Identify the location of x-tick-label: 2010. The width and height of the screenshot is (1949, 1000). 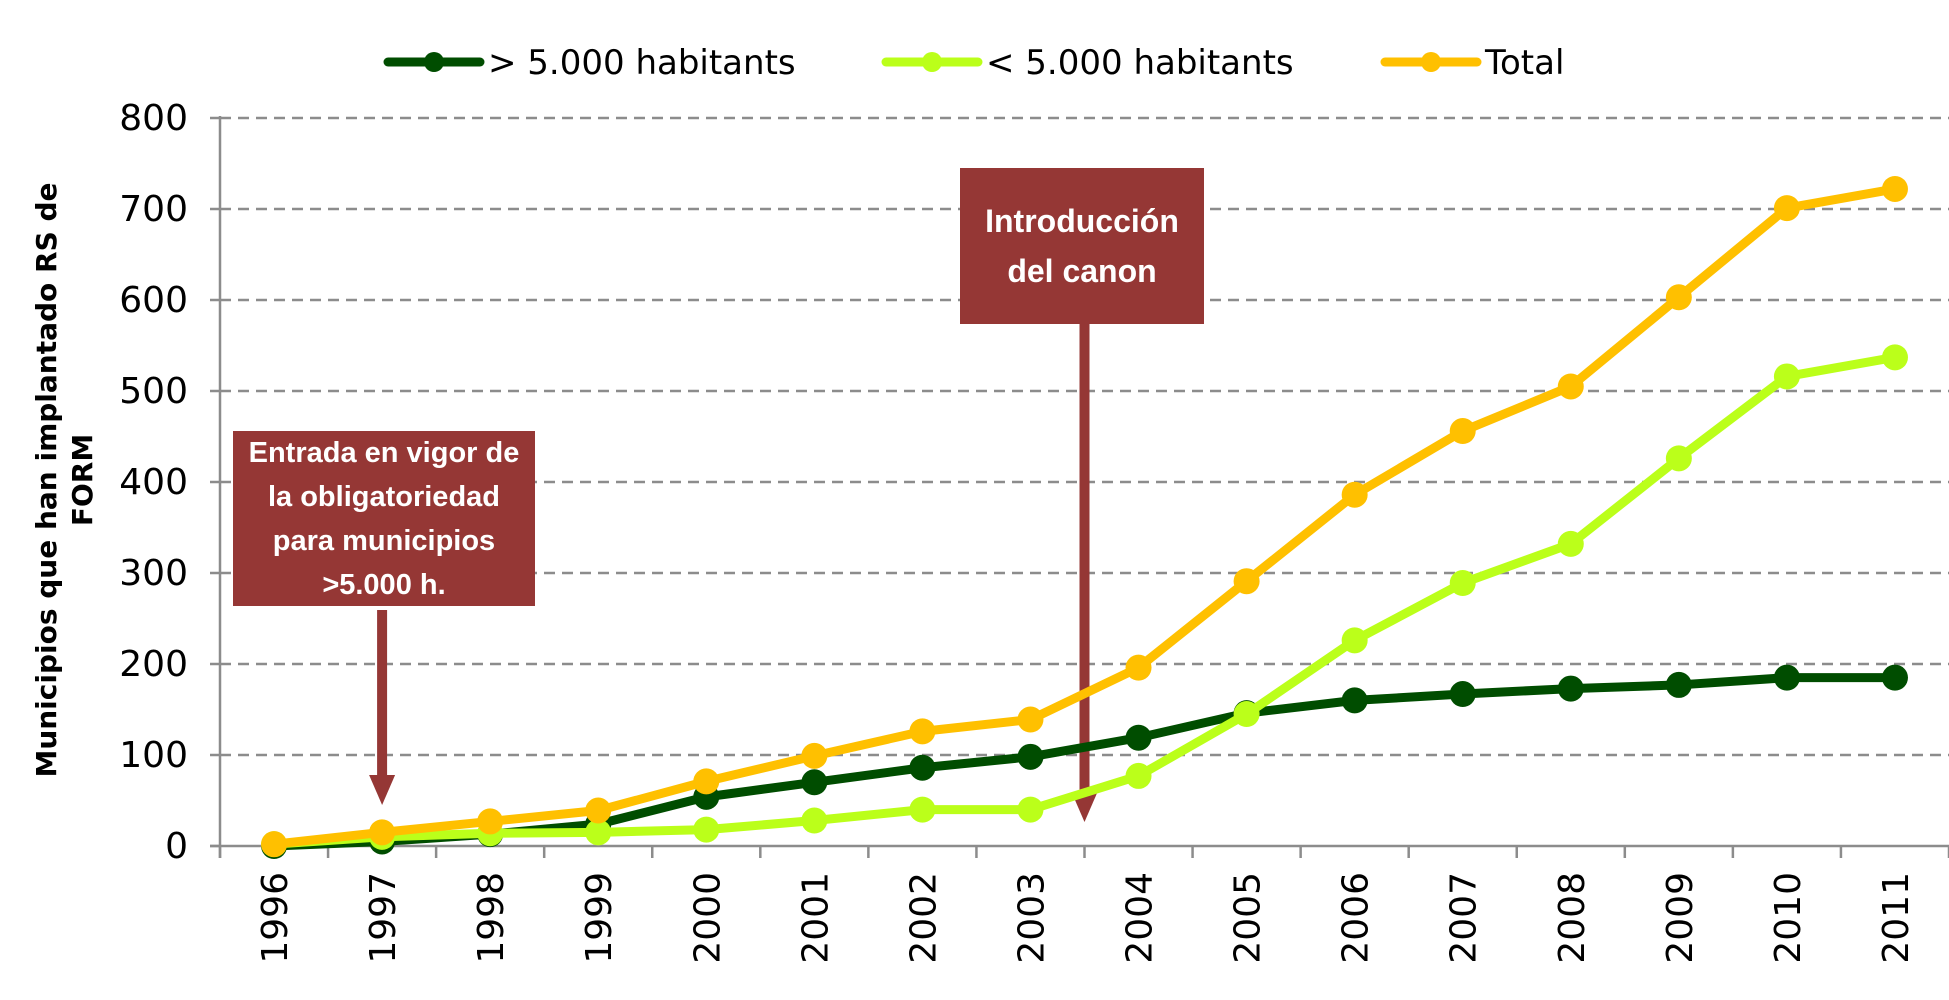
(1788, 918).